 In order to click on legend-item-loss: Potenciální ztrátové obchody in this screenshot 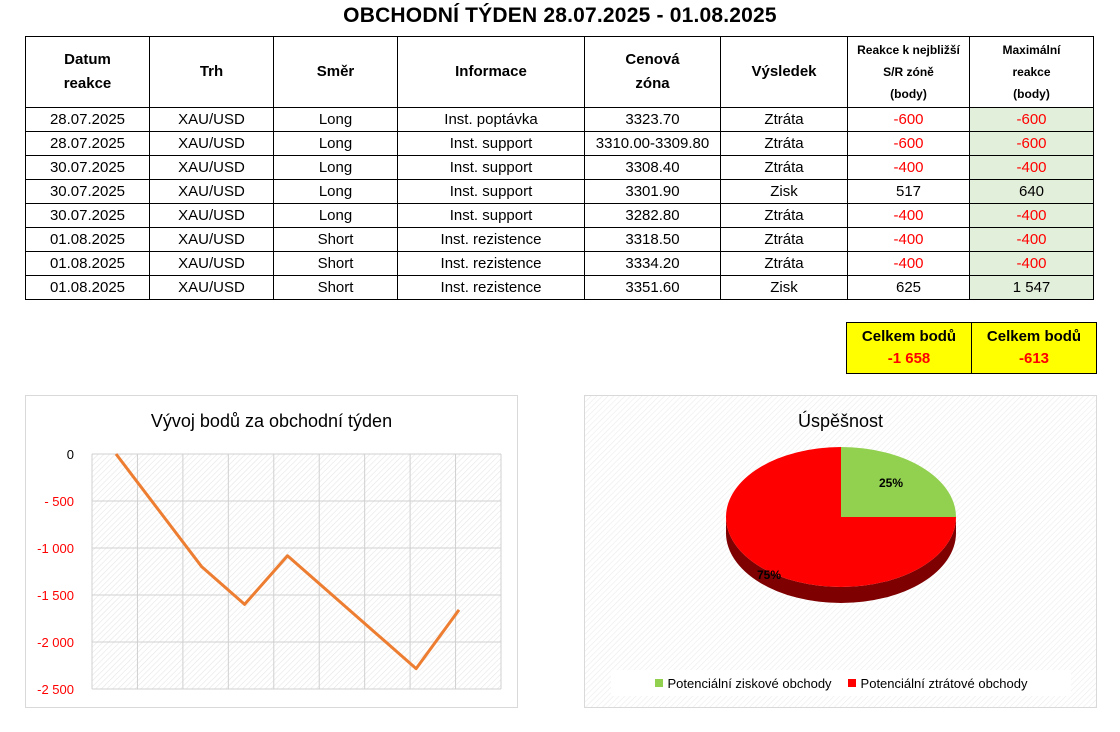, I will do `click(937, 683)`.